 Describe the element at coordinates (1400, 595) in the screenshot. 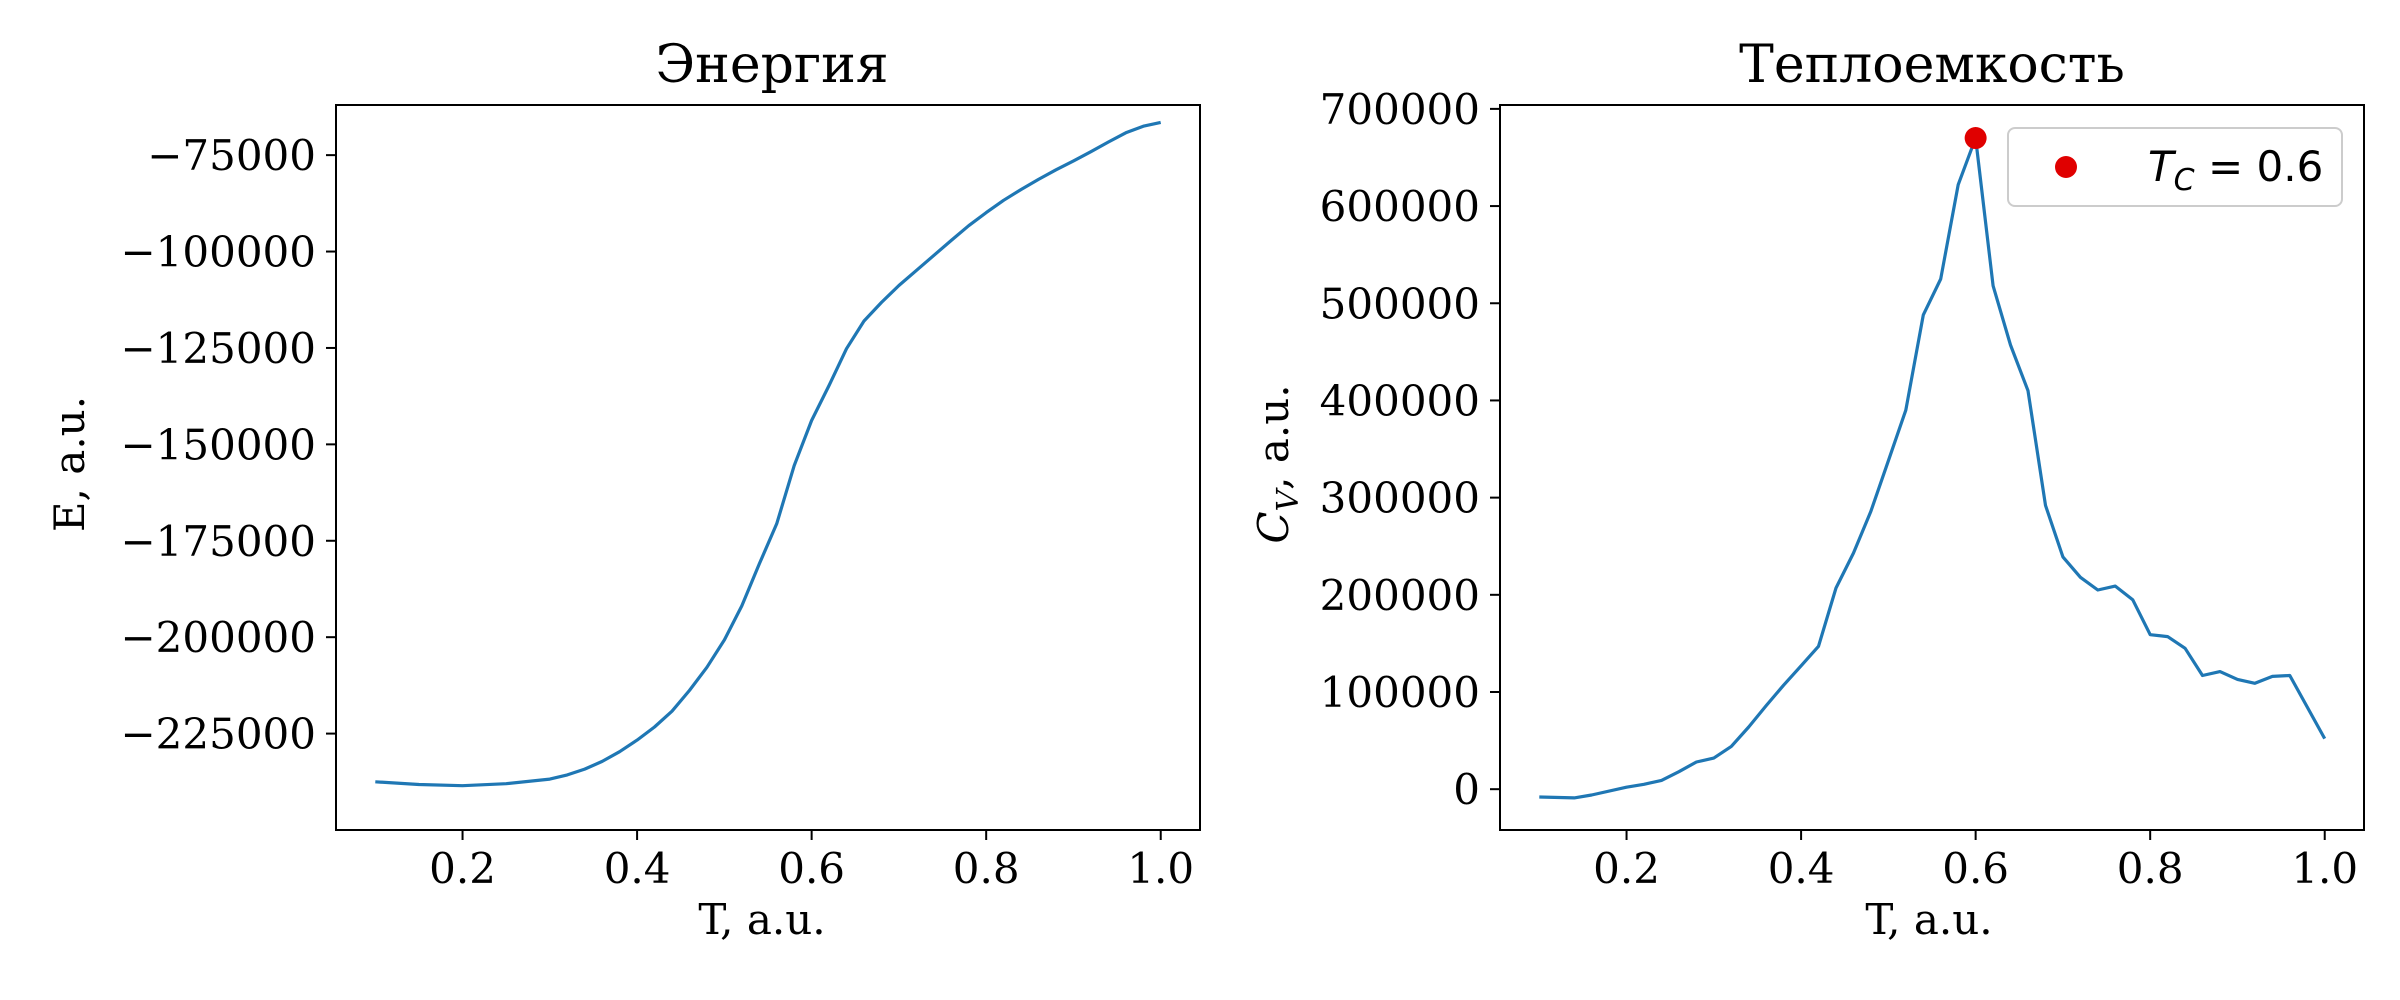

I see `y-tick-label: 200000` at that location.